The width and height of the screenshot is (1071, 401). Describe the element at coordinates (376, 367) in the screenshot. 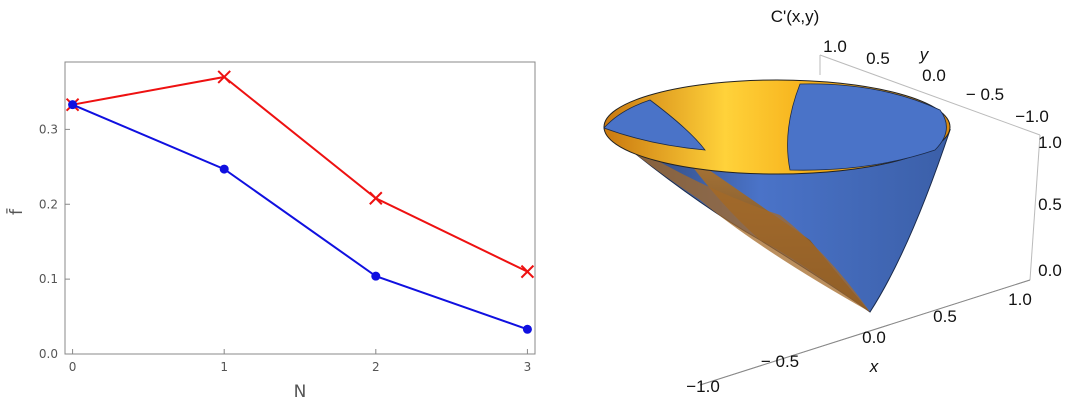

I see `x-tick-label: 2` at that location.